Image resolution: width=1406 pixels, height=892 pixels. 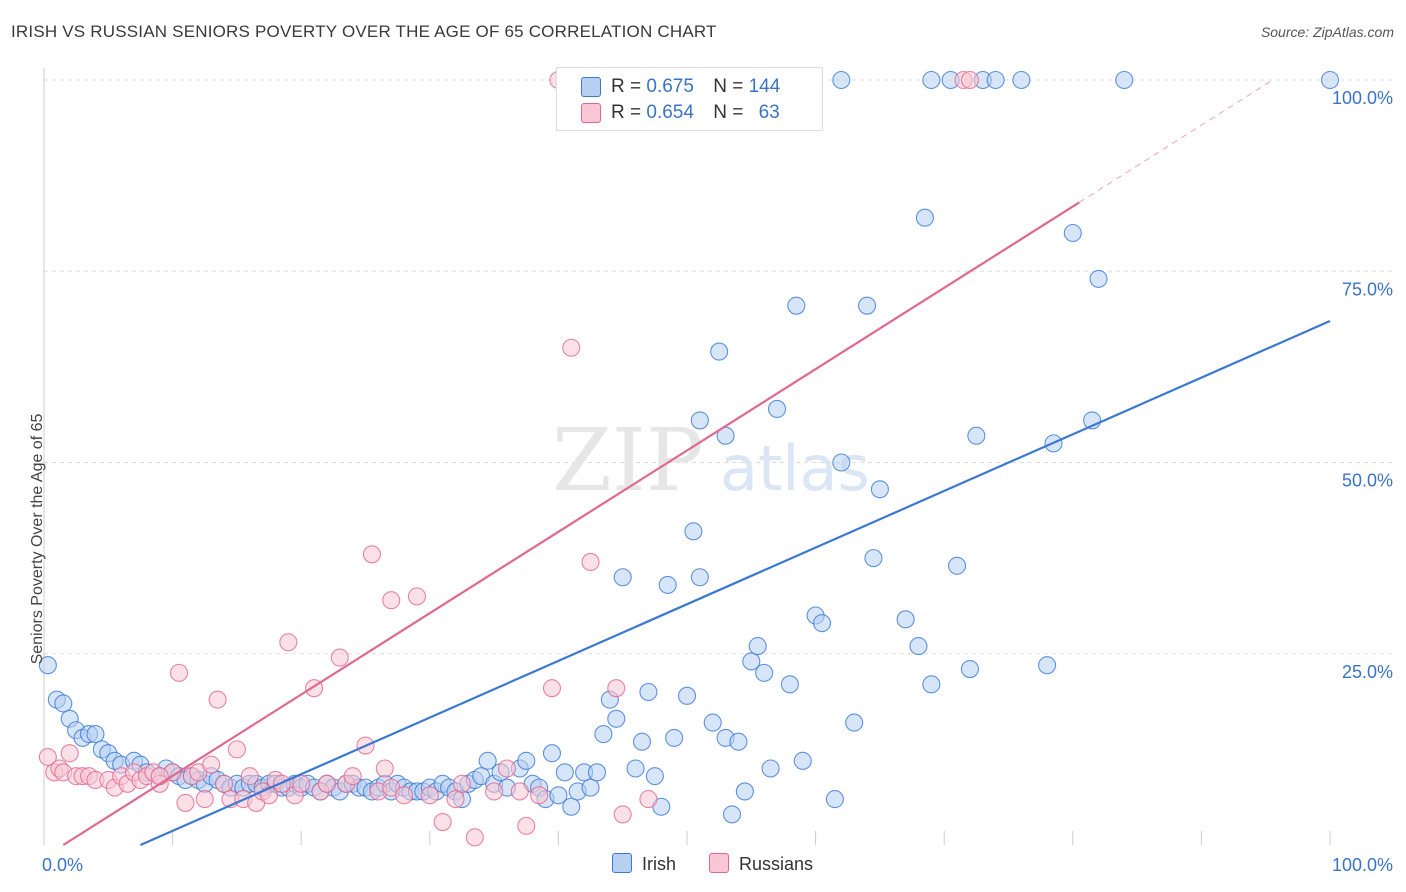 I want to click on watermark: ZIP atlas, so click(x=711, y=461).